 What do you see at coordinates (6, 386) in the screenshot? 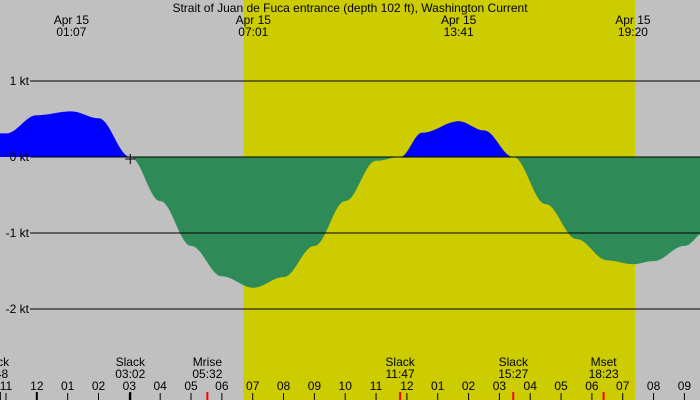
I see `hour-label-0: 11` at bounding box center [6, 386].